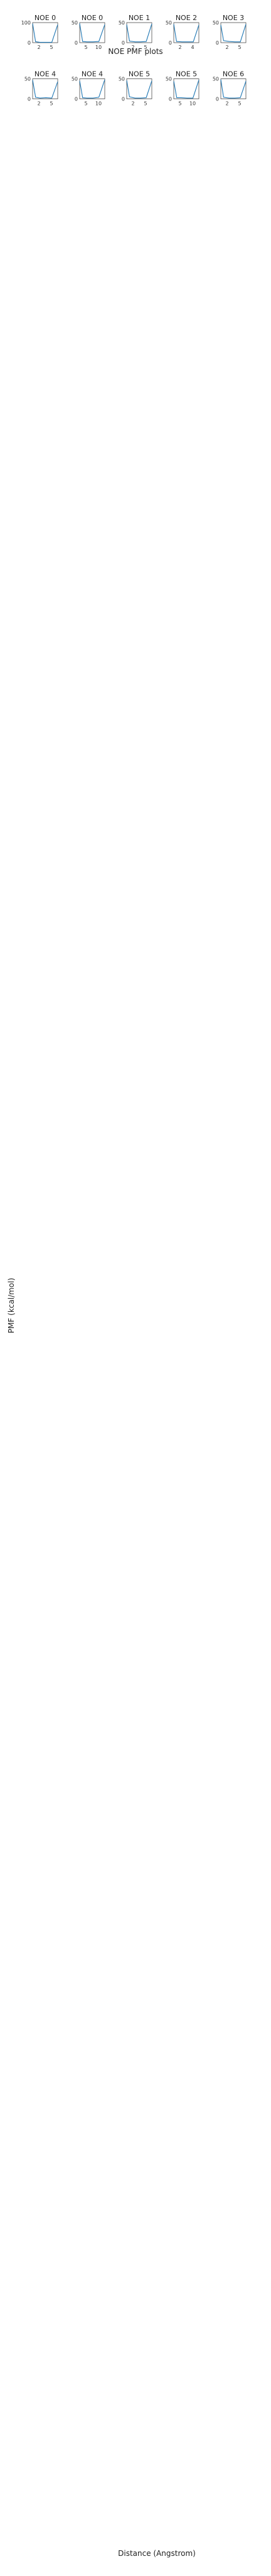 Image resolution: width=271 pixels, height=2576 pixels. I want to click on panel-title: NOE 2, so click(186, 18).